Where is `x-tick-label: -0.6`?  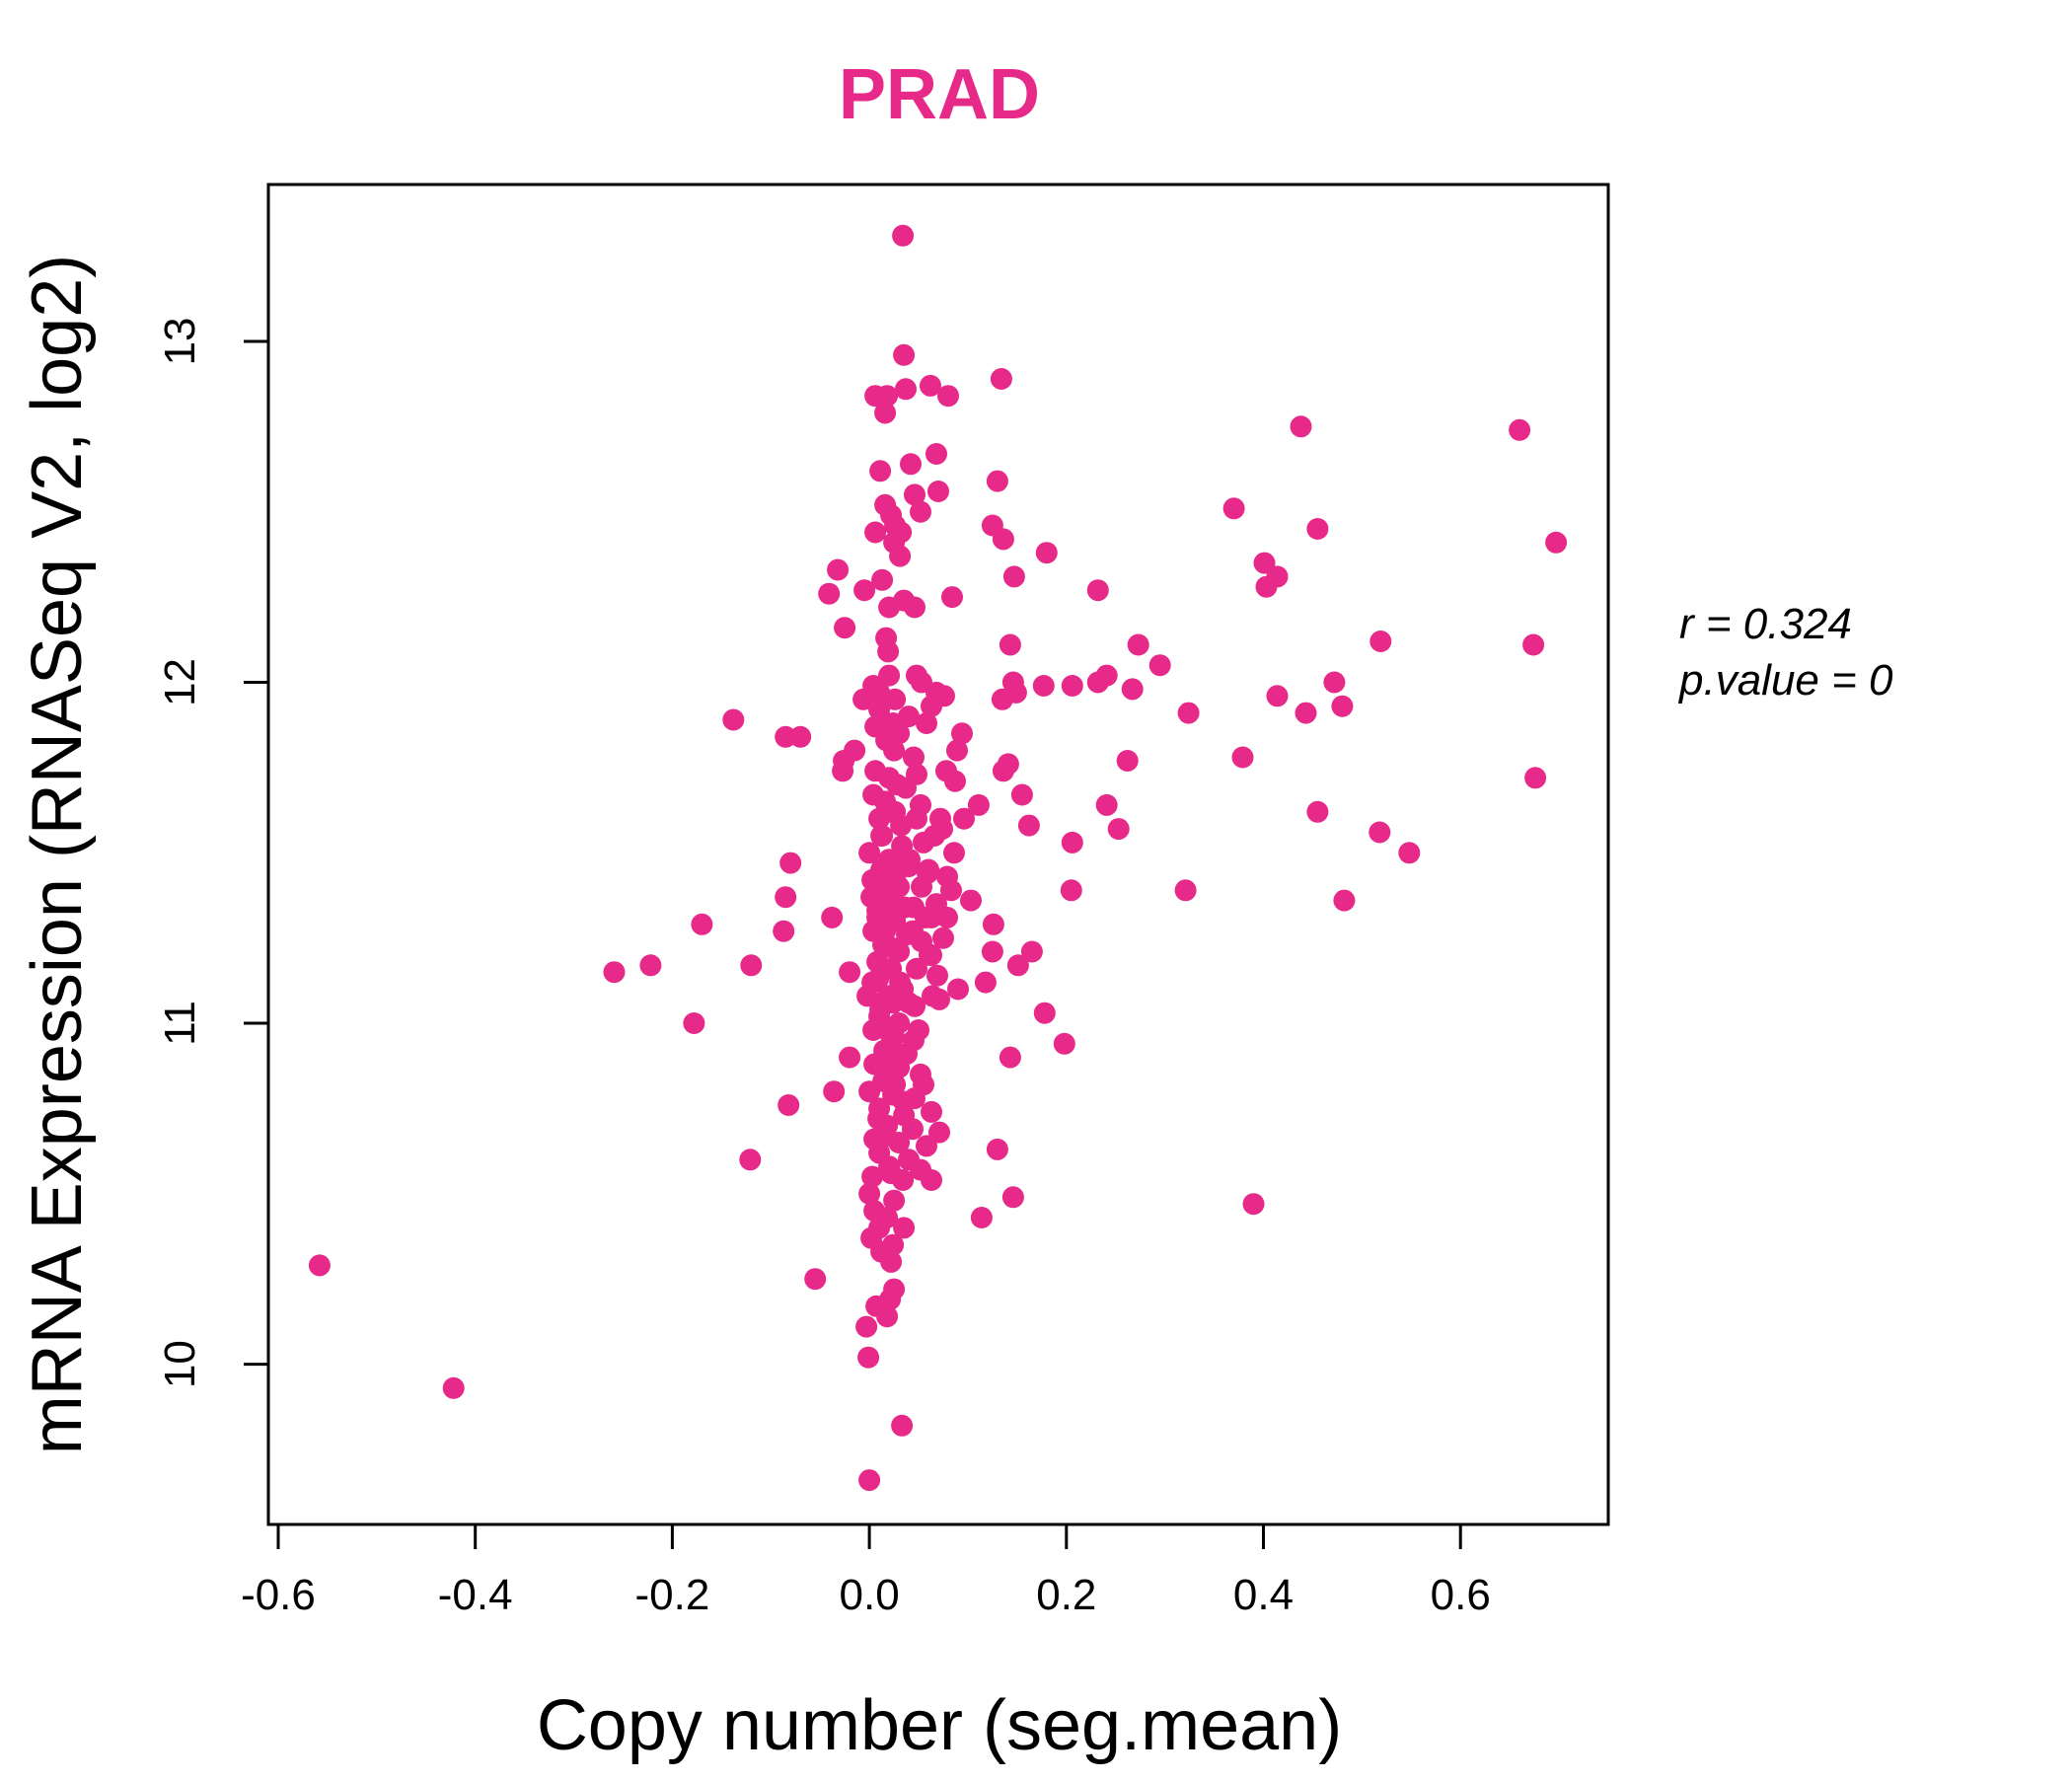
x-tick-label: -0.6 is located at coordinates (279, 1595).